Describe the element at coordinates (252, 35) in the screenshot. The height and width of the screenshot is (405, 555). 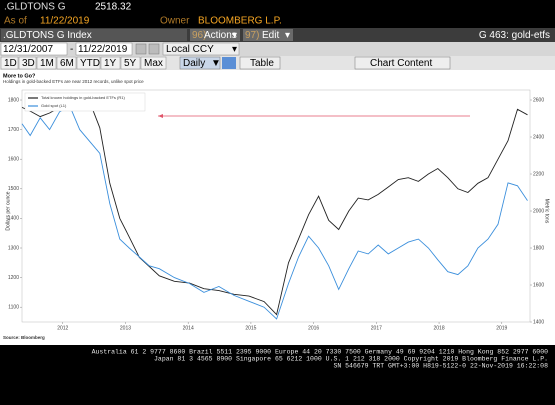
I see `edit-num: 97)` at that location.